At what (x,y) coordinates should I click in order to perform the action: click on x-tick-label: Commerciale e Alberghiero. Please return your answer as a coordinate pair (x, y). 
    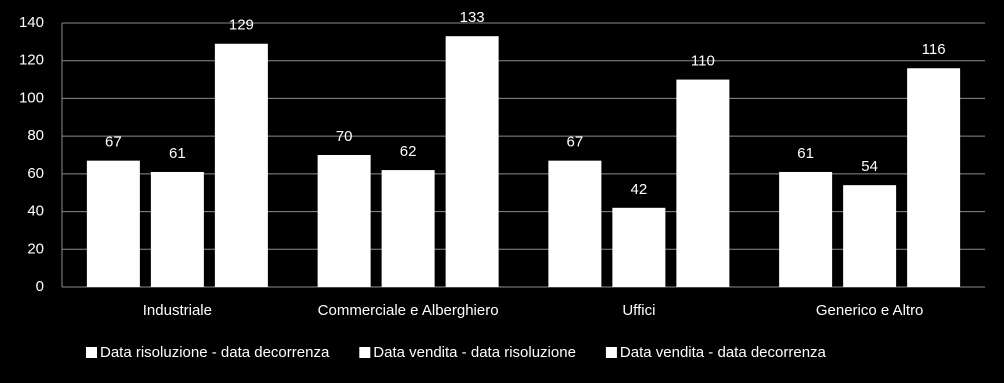
    Looking at the image, I should click on (408, 310).